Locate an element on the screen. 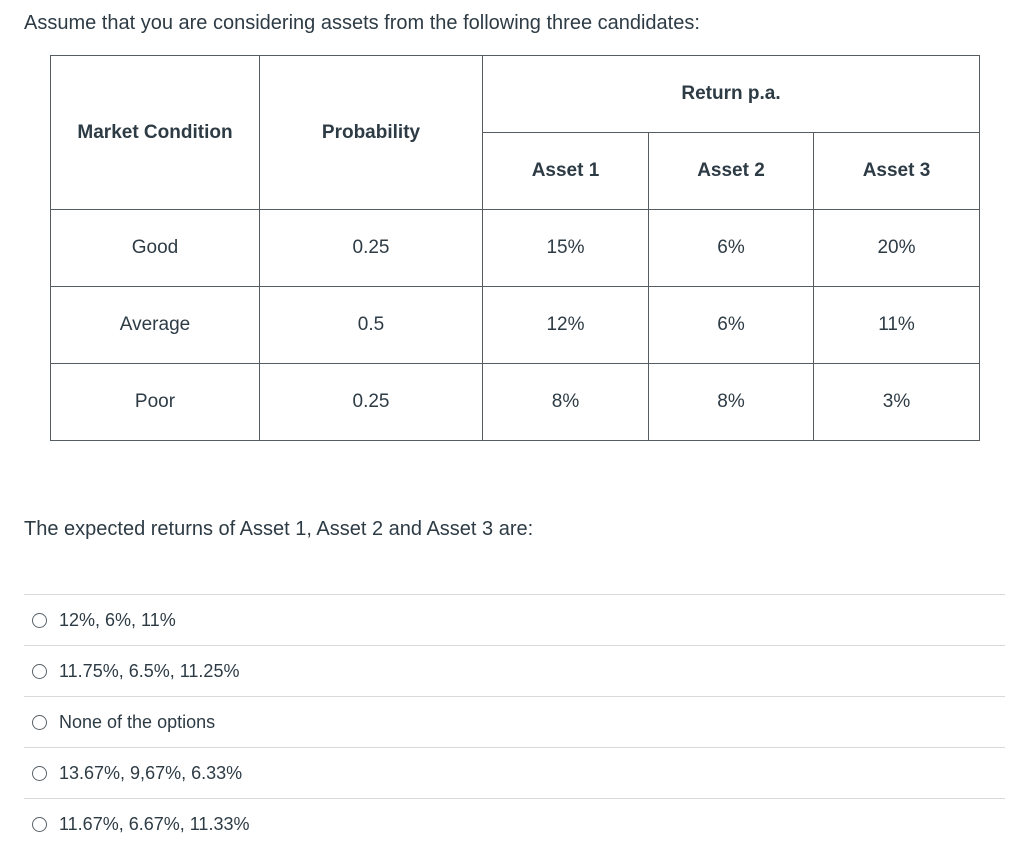 The image size is (1024, 857). table-row: Poor 0.25 8% 8% 3% is located at coordinates (515, 402).